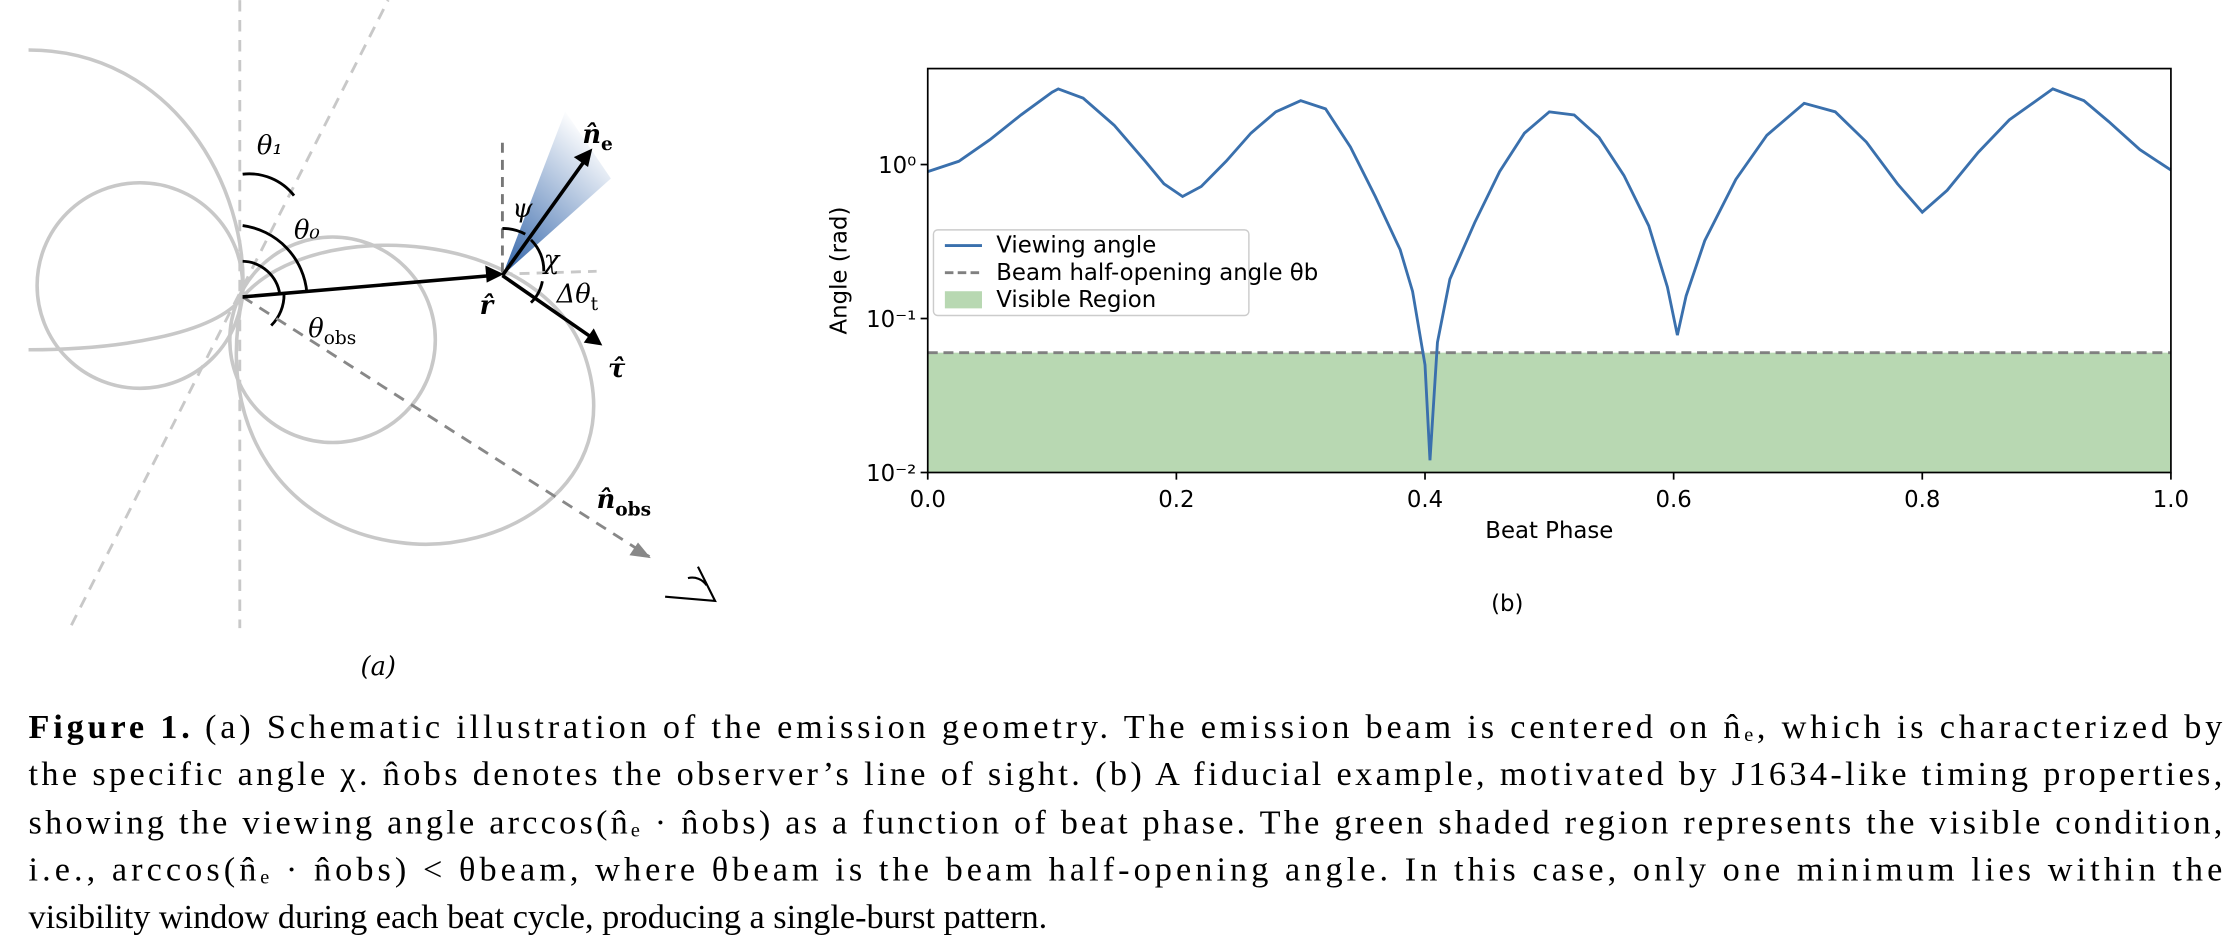 This screenshot has width=2238, height=945. What do you see at coordinates (543, 217) in the screenshot?
I see `emission-arrow` at bounding box center [543, 217].